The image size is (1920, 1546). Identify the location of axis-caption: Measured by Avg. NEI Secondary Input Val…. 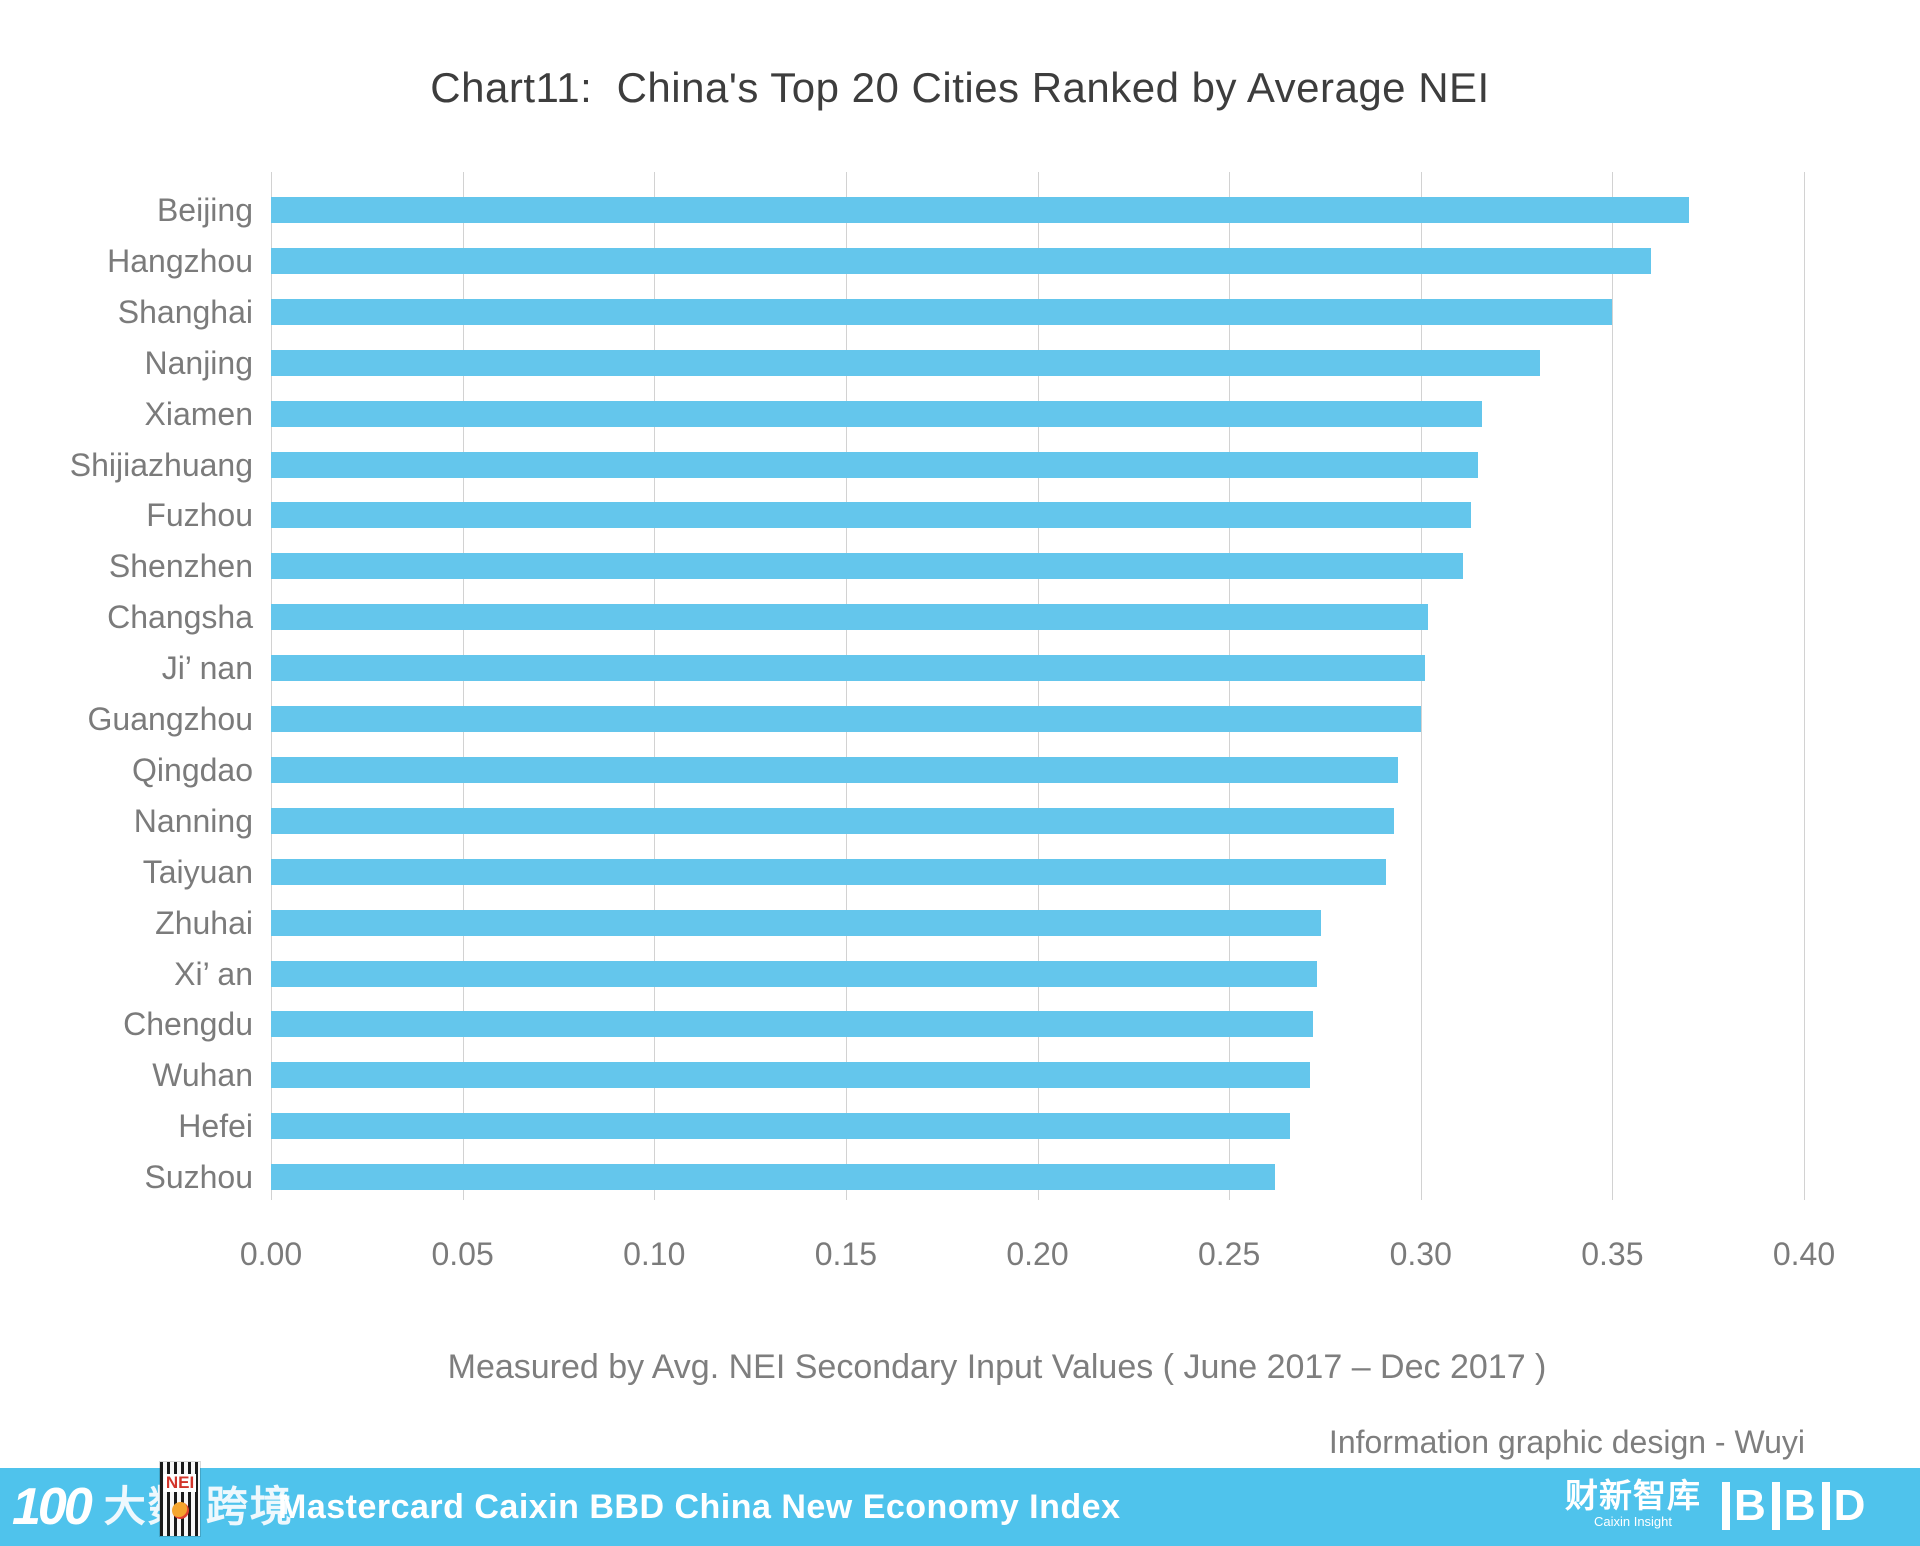
(997, 1367).